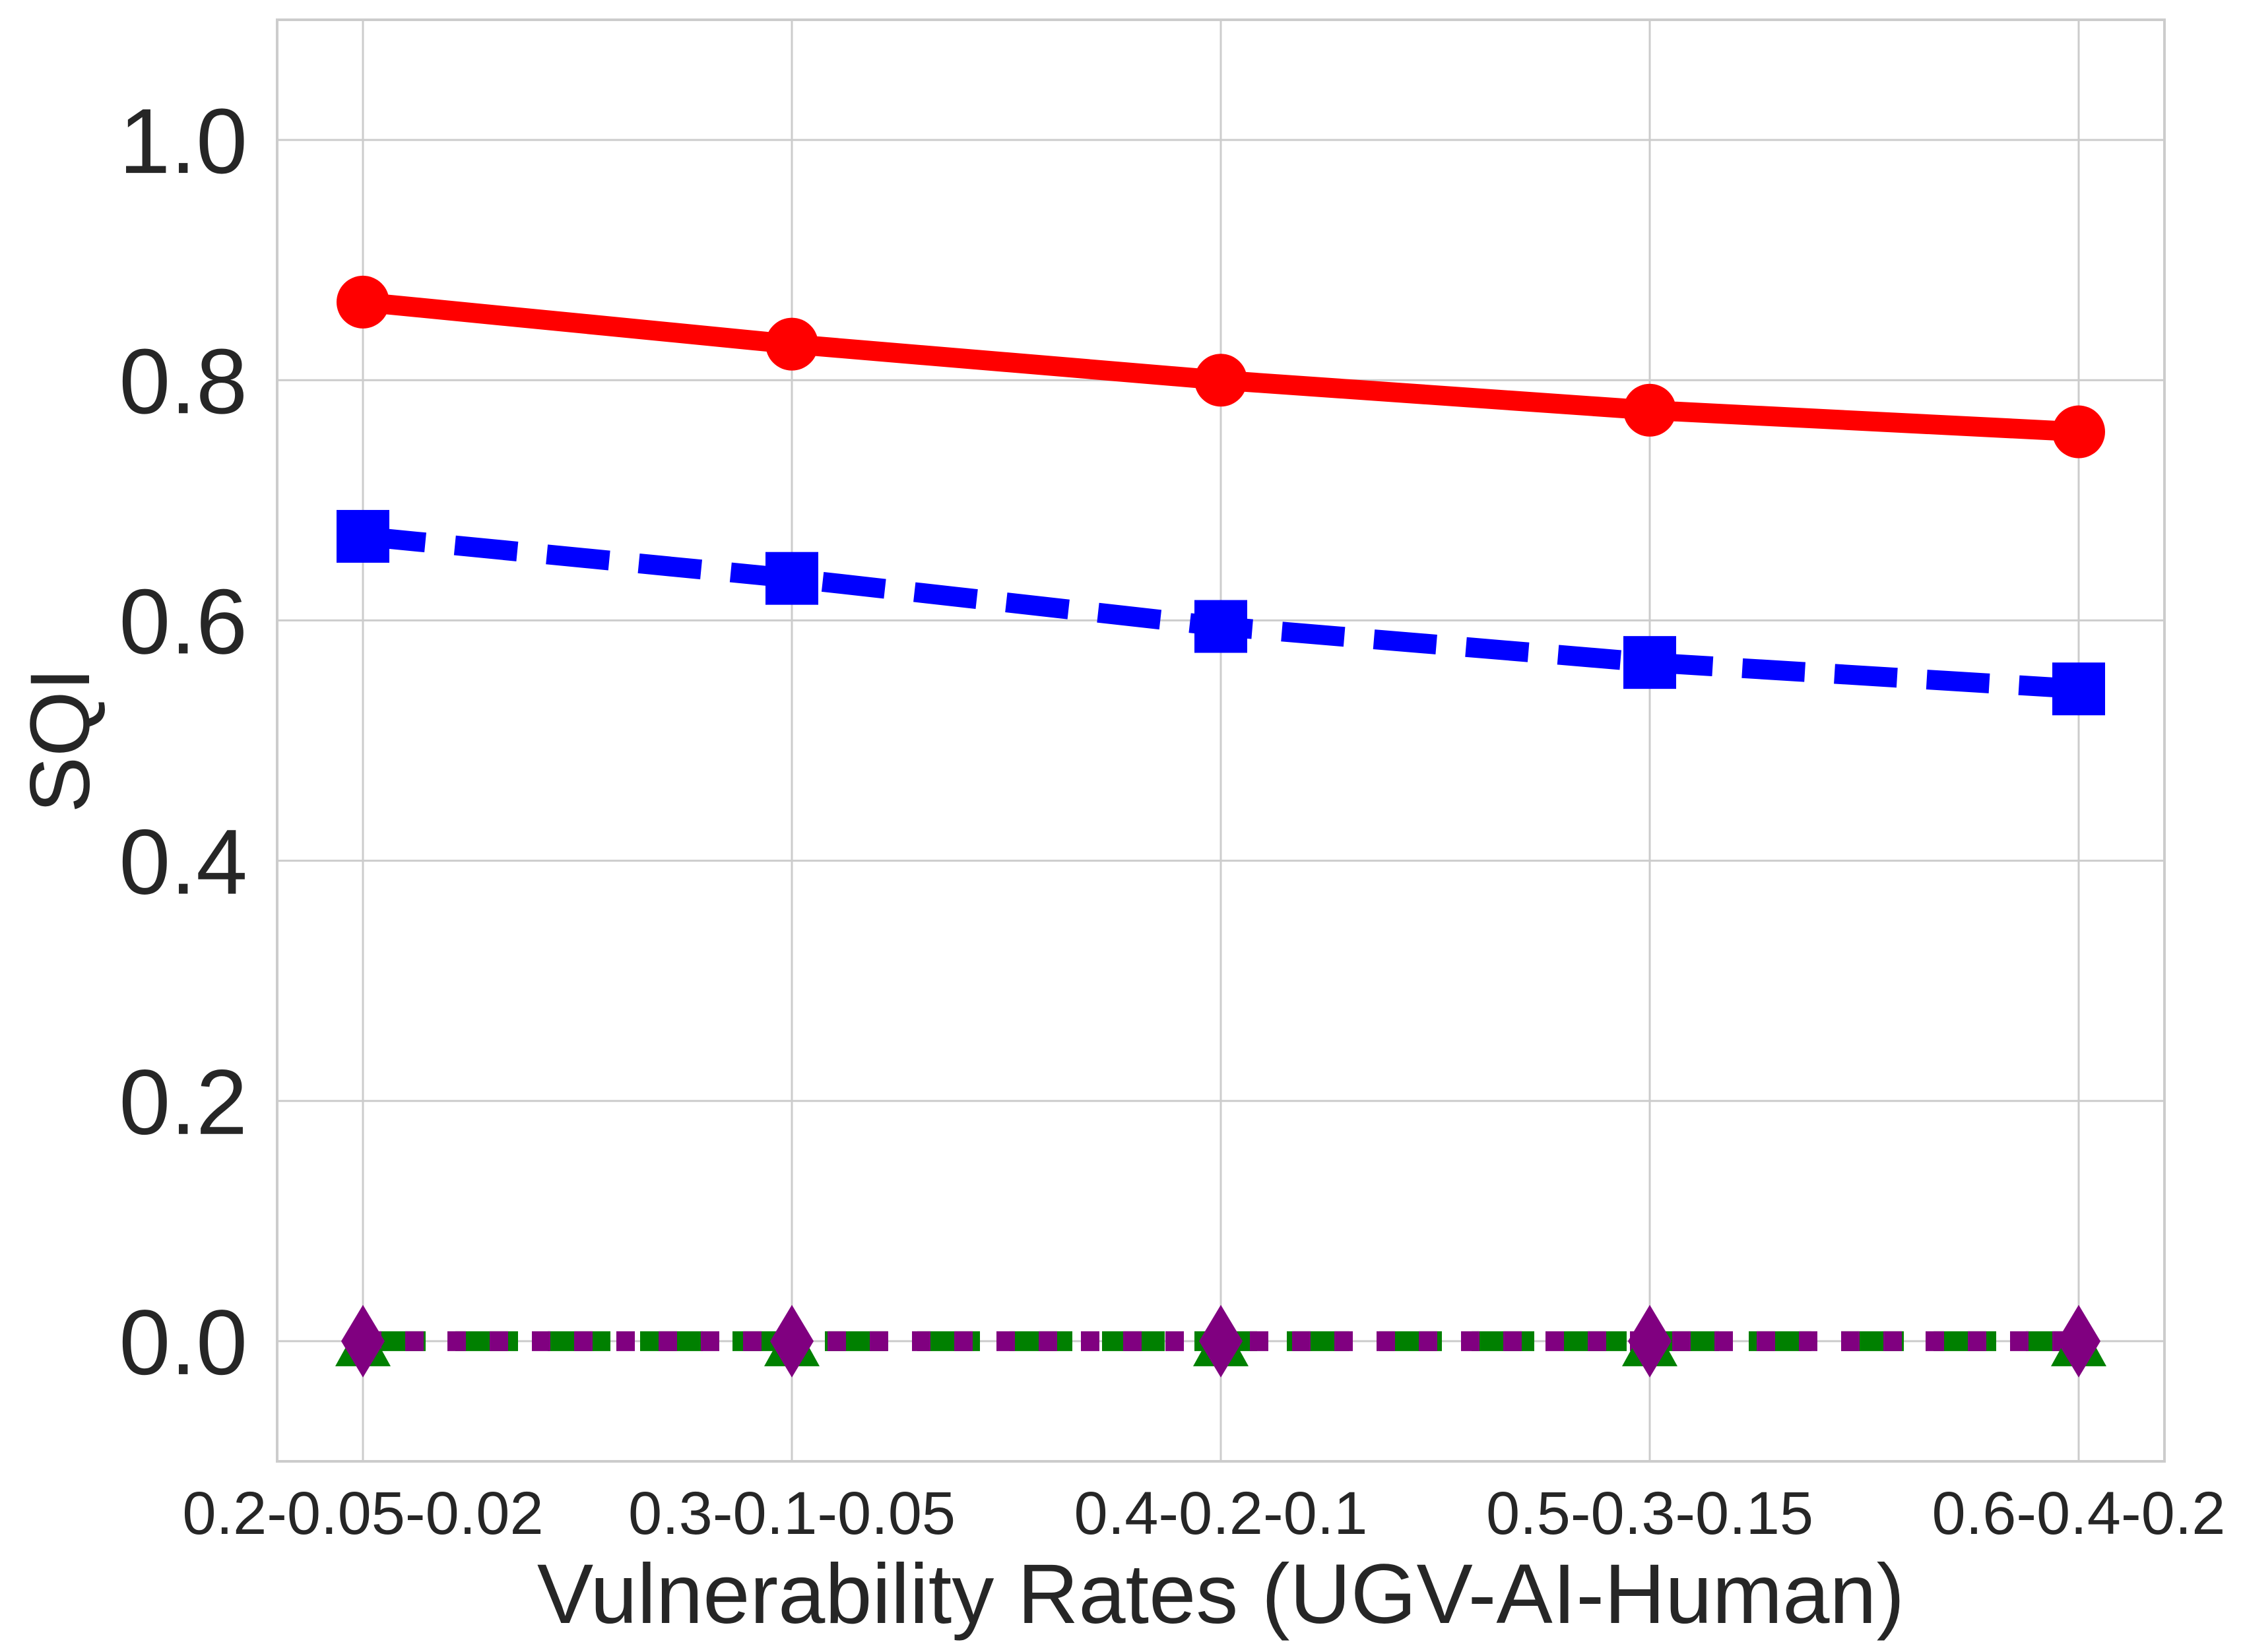 The width and height of the screenshot is (2243, 1652). Describe the element at coordinates (183, 621) in the screenshot. I see `y-tick-label: 0.6` at that location.